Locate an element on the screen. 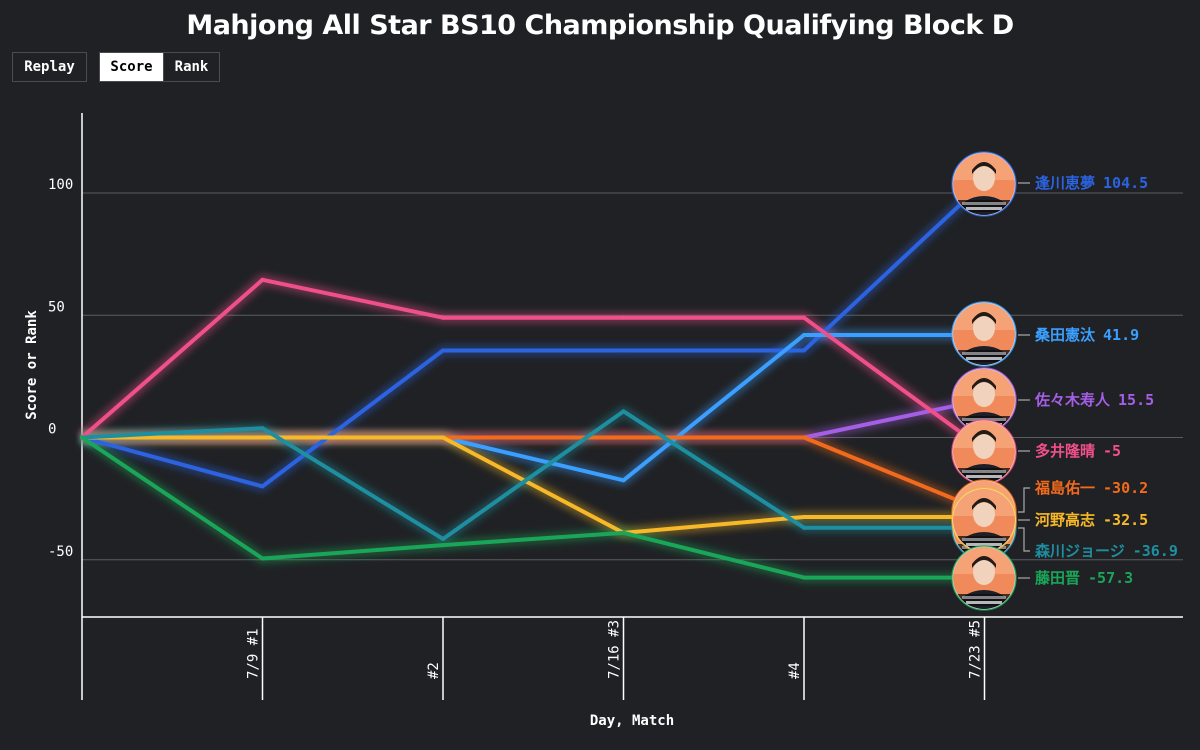  end-label-3: 多井隆晴 -5 is located at coordinates (1078, 451).